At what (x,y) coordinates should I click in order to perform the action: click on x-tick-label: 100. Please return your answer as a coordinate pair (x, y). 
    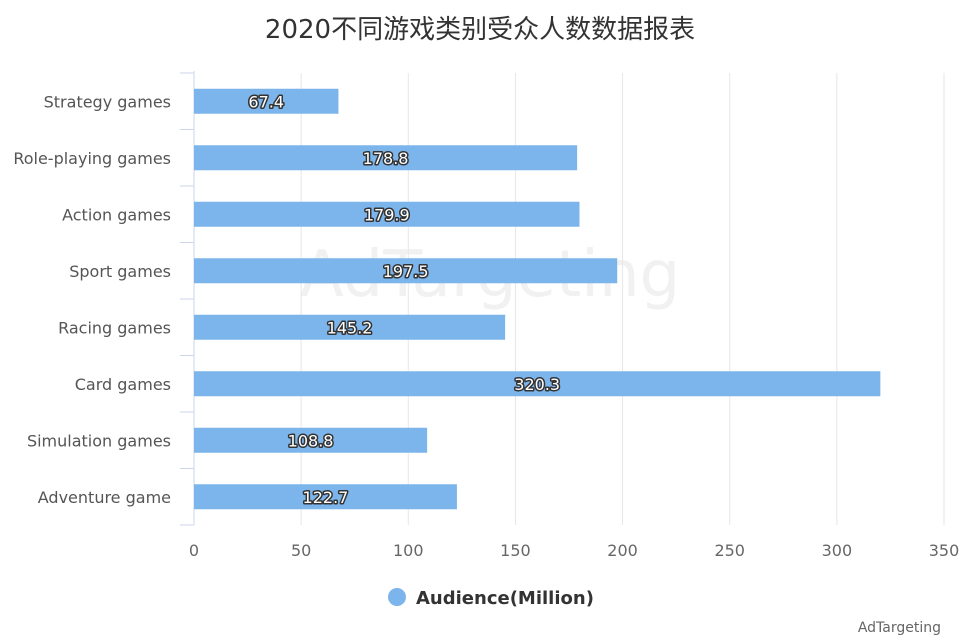
    Looking at the image, I should click on (408, 550).